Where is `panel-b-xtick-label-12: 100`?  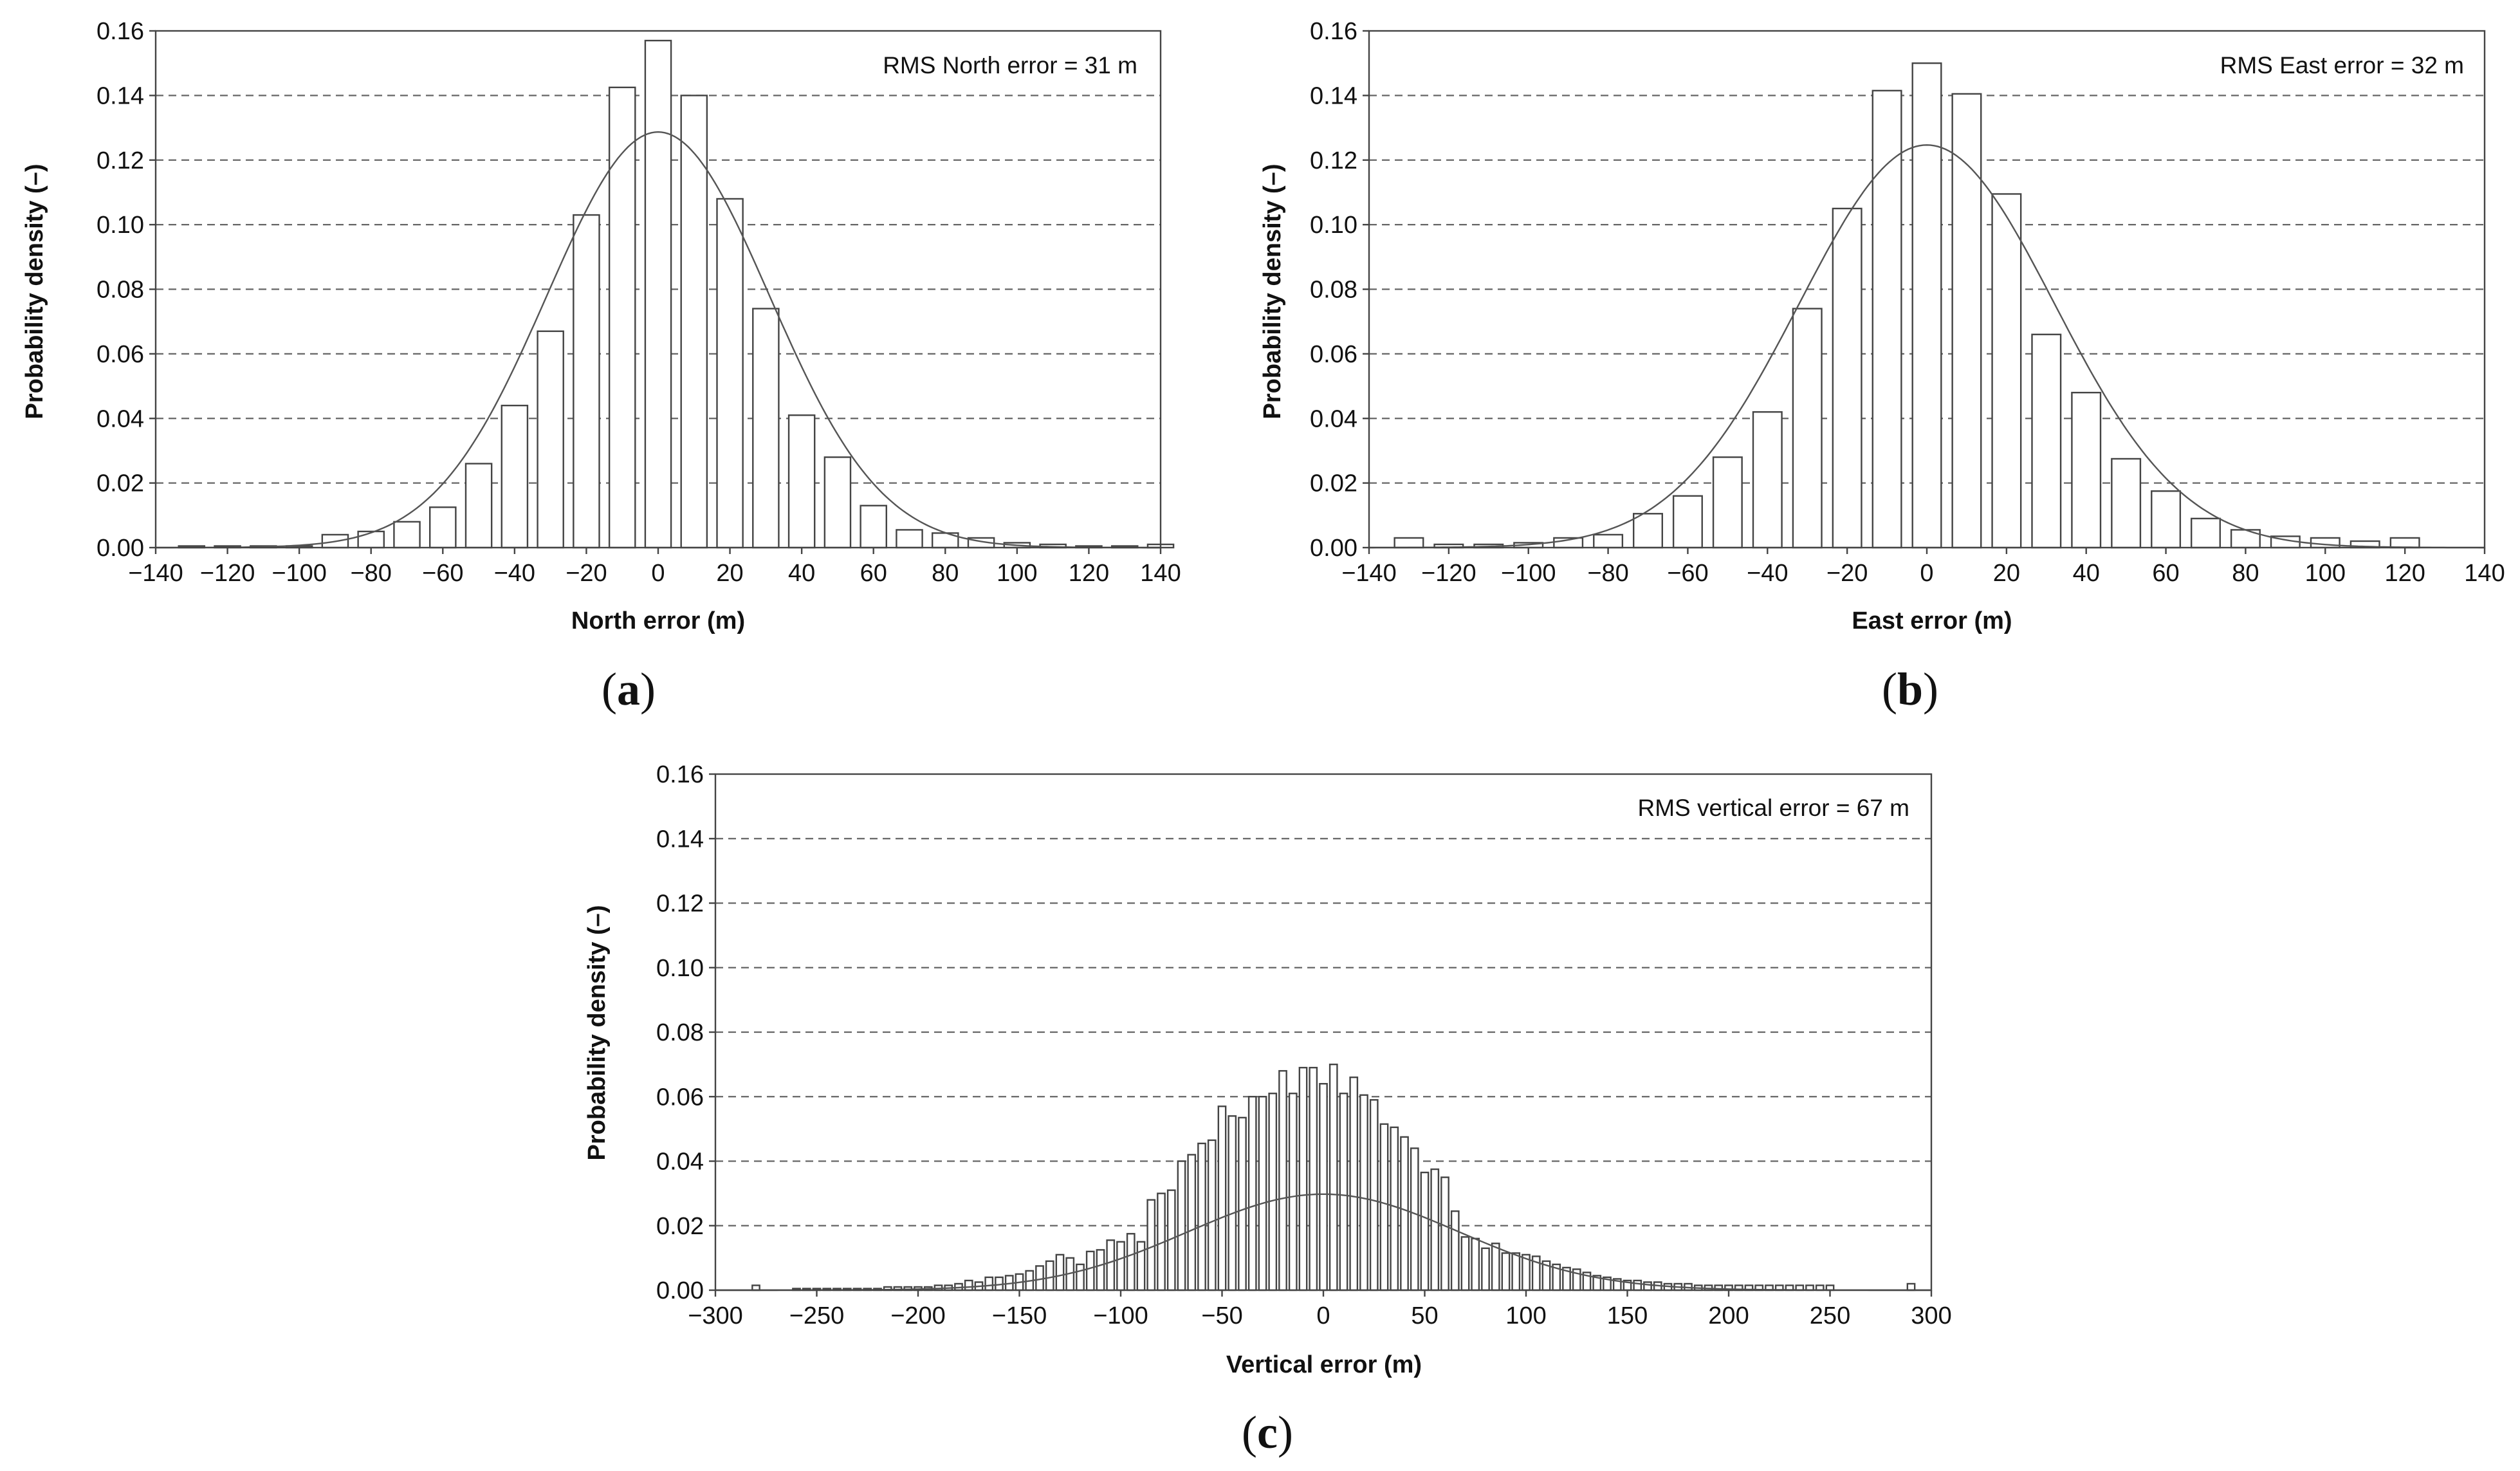 panel-b-xtick-label-12: 100 is located at coordinates (2325, 573).